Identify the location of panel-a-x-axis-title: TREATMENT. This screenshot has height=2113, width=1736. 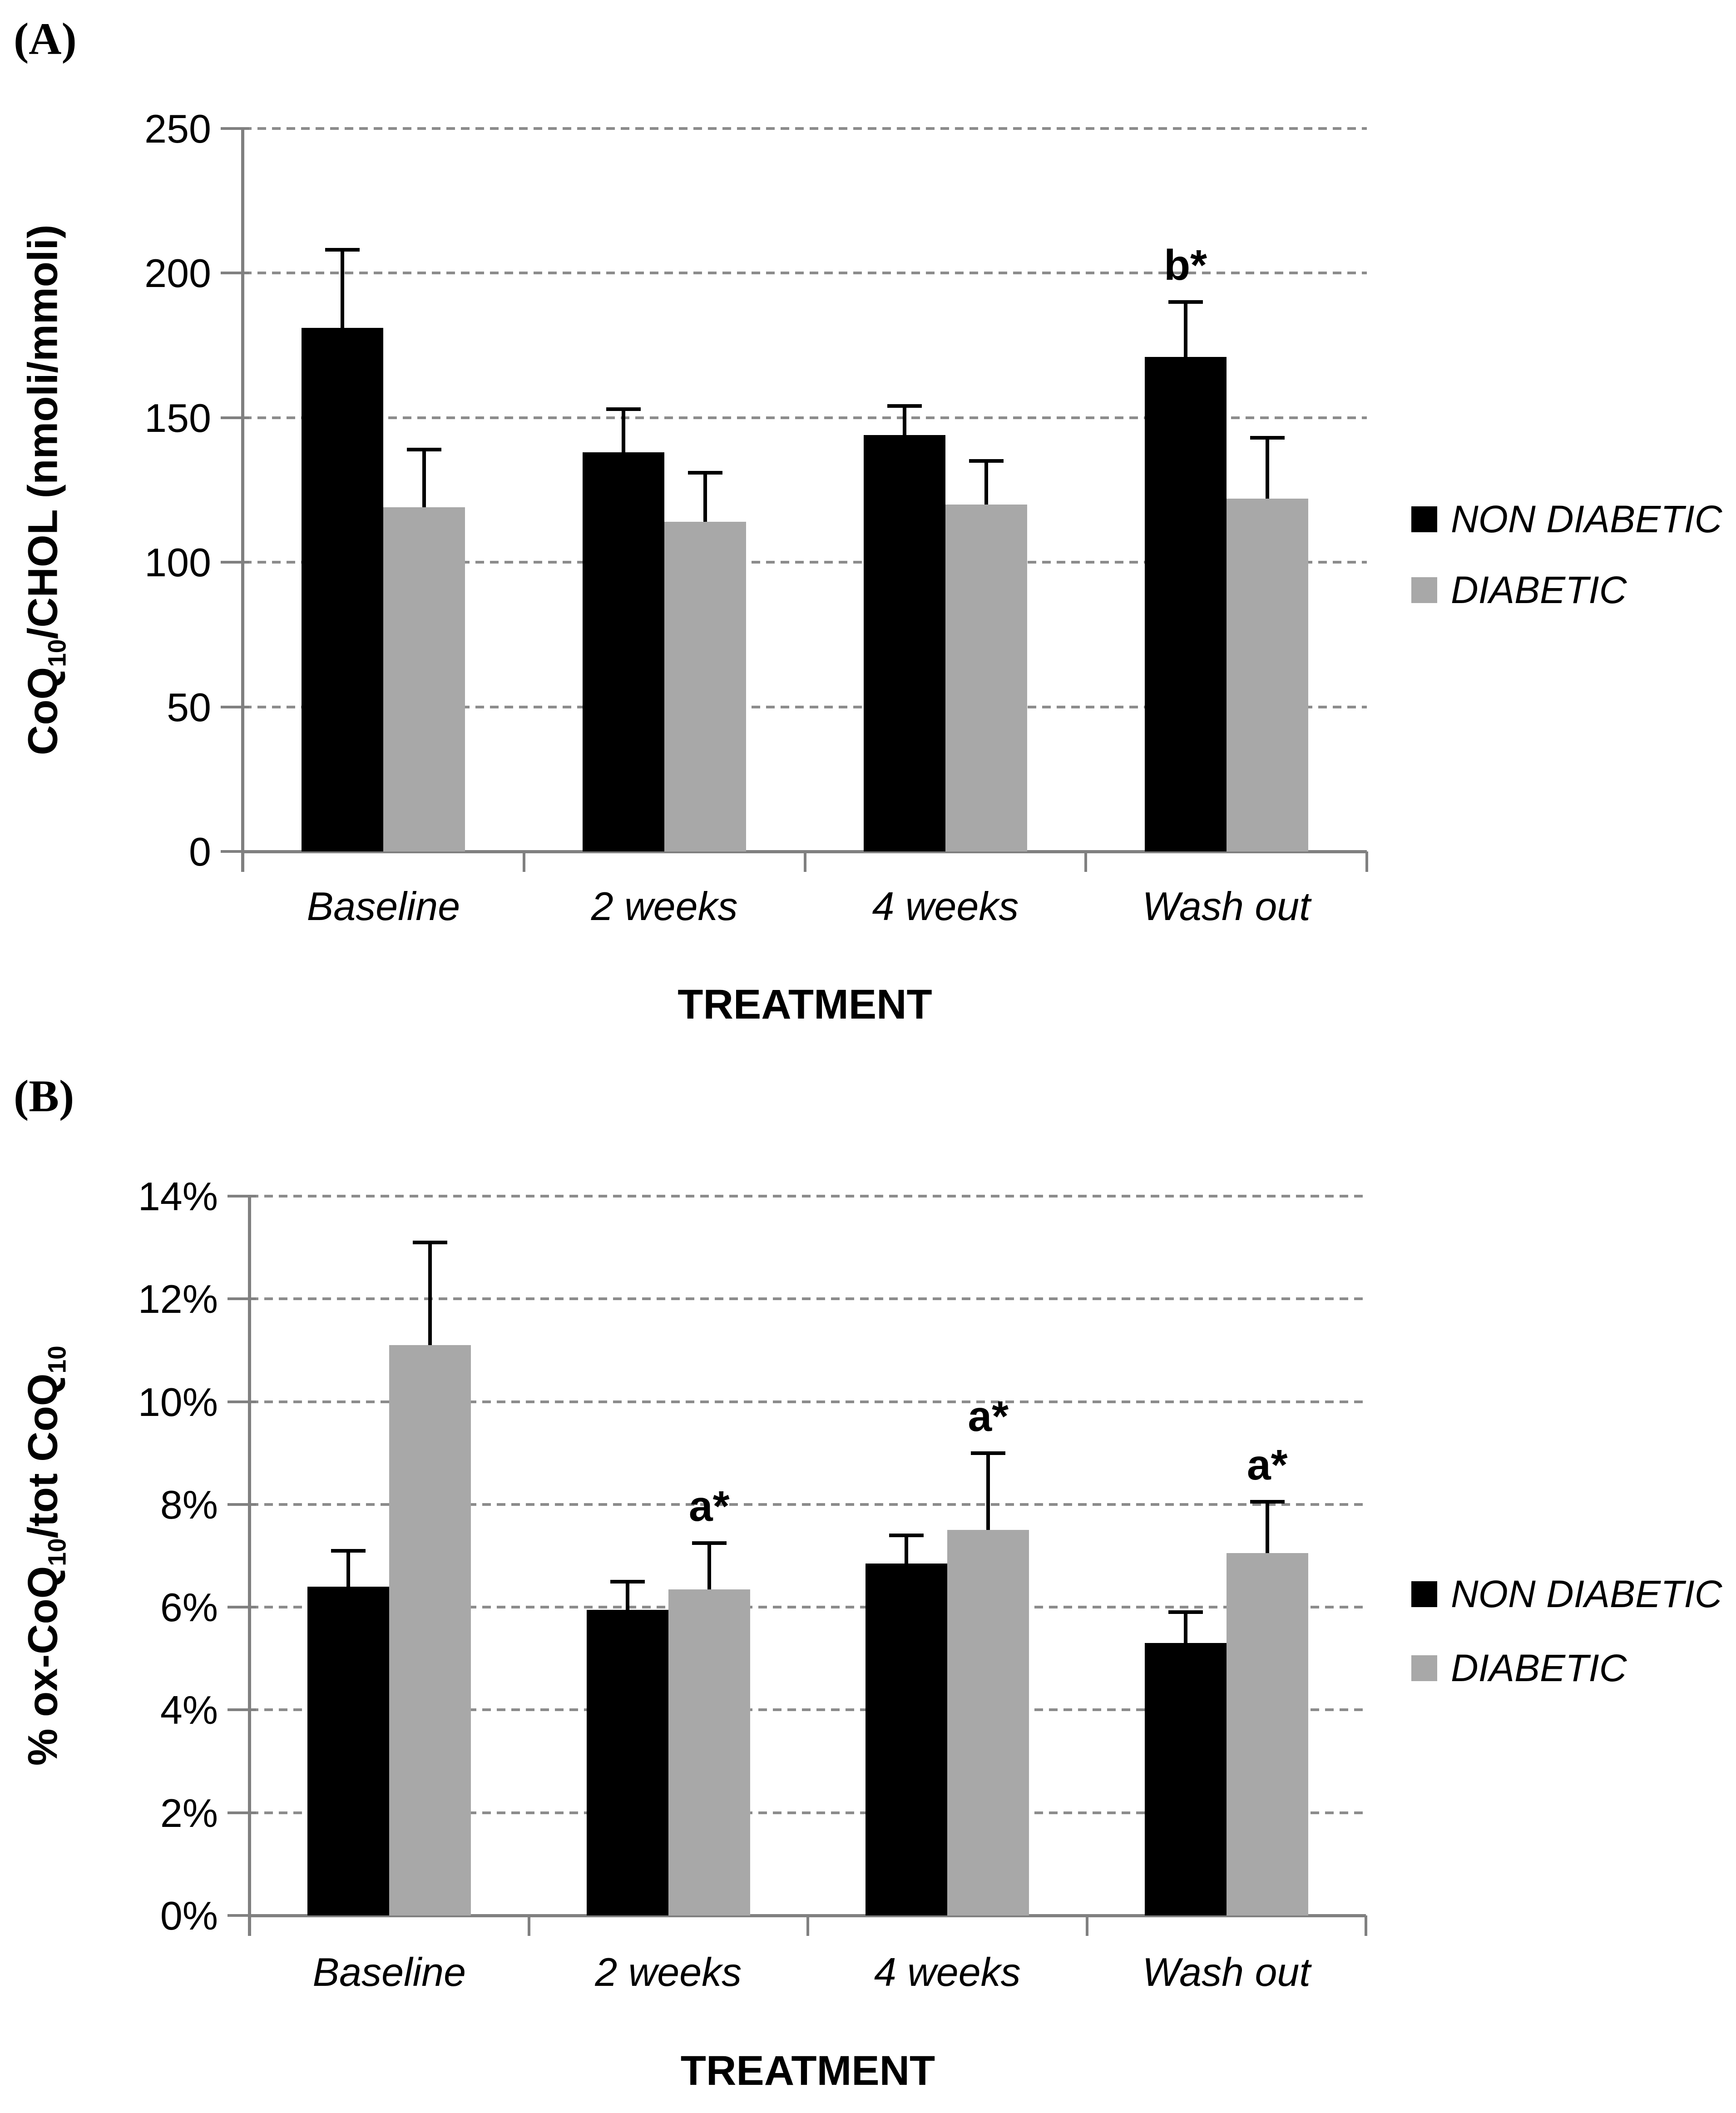
(805, 1004).